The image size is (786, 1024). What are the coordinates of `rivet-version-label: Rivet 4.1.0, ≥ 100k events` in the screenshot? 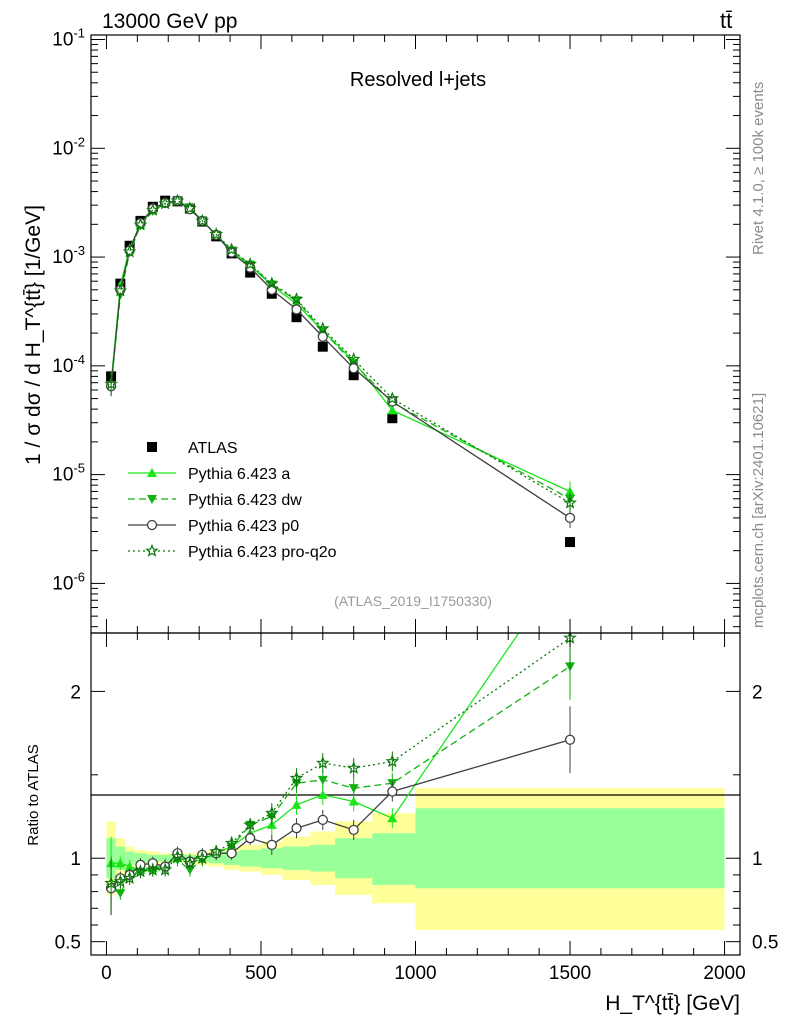 It's located at (758, 168).